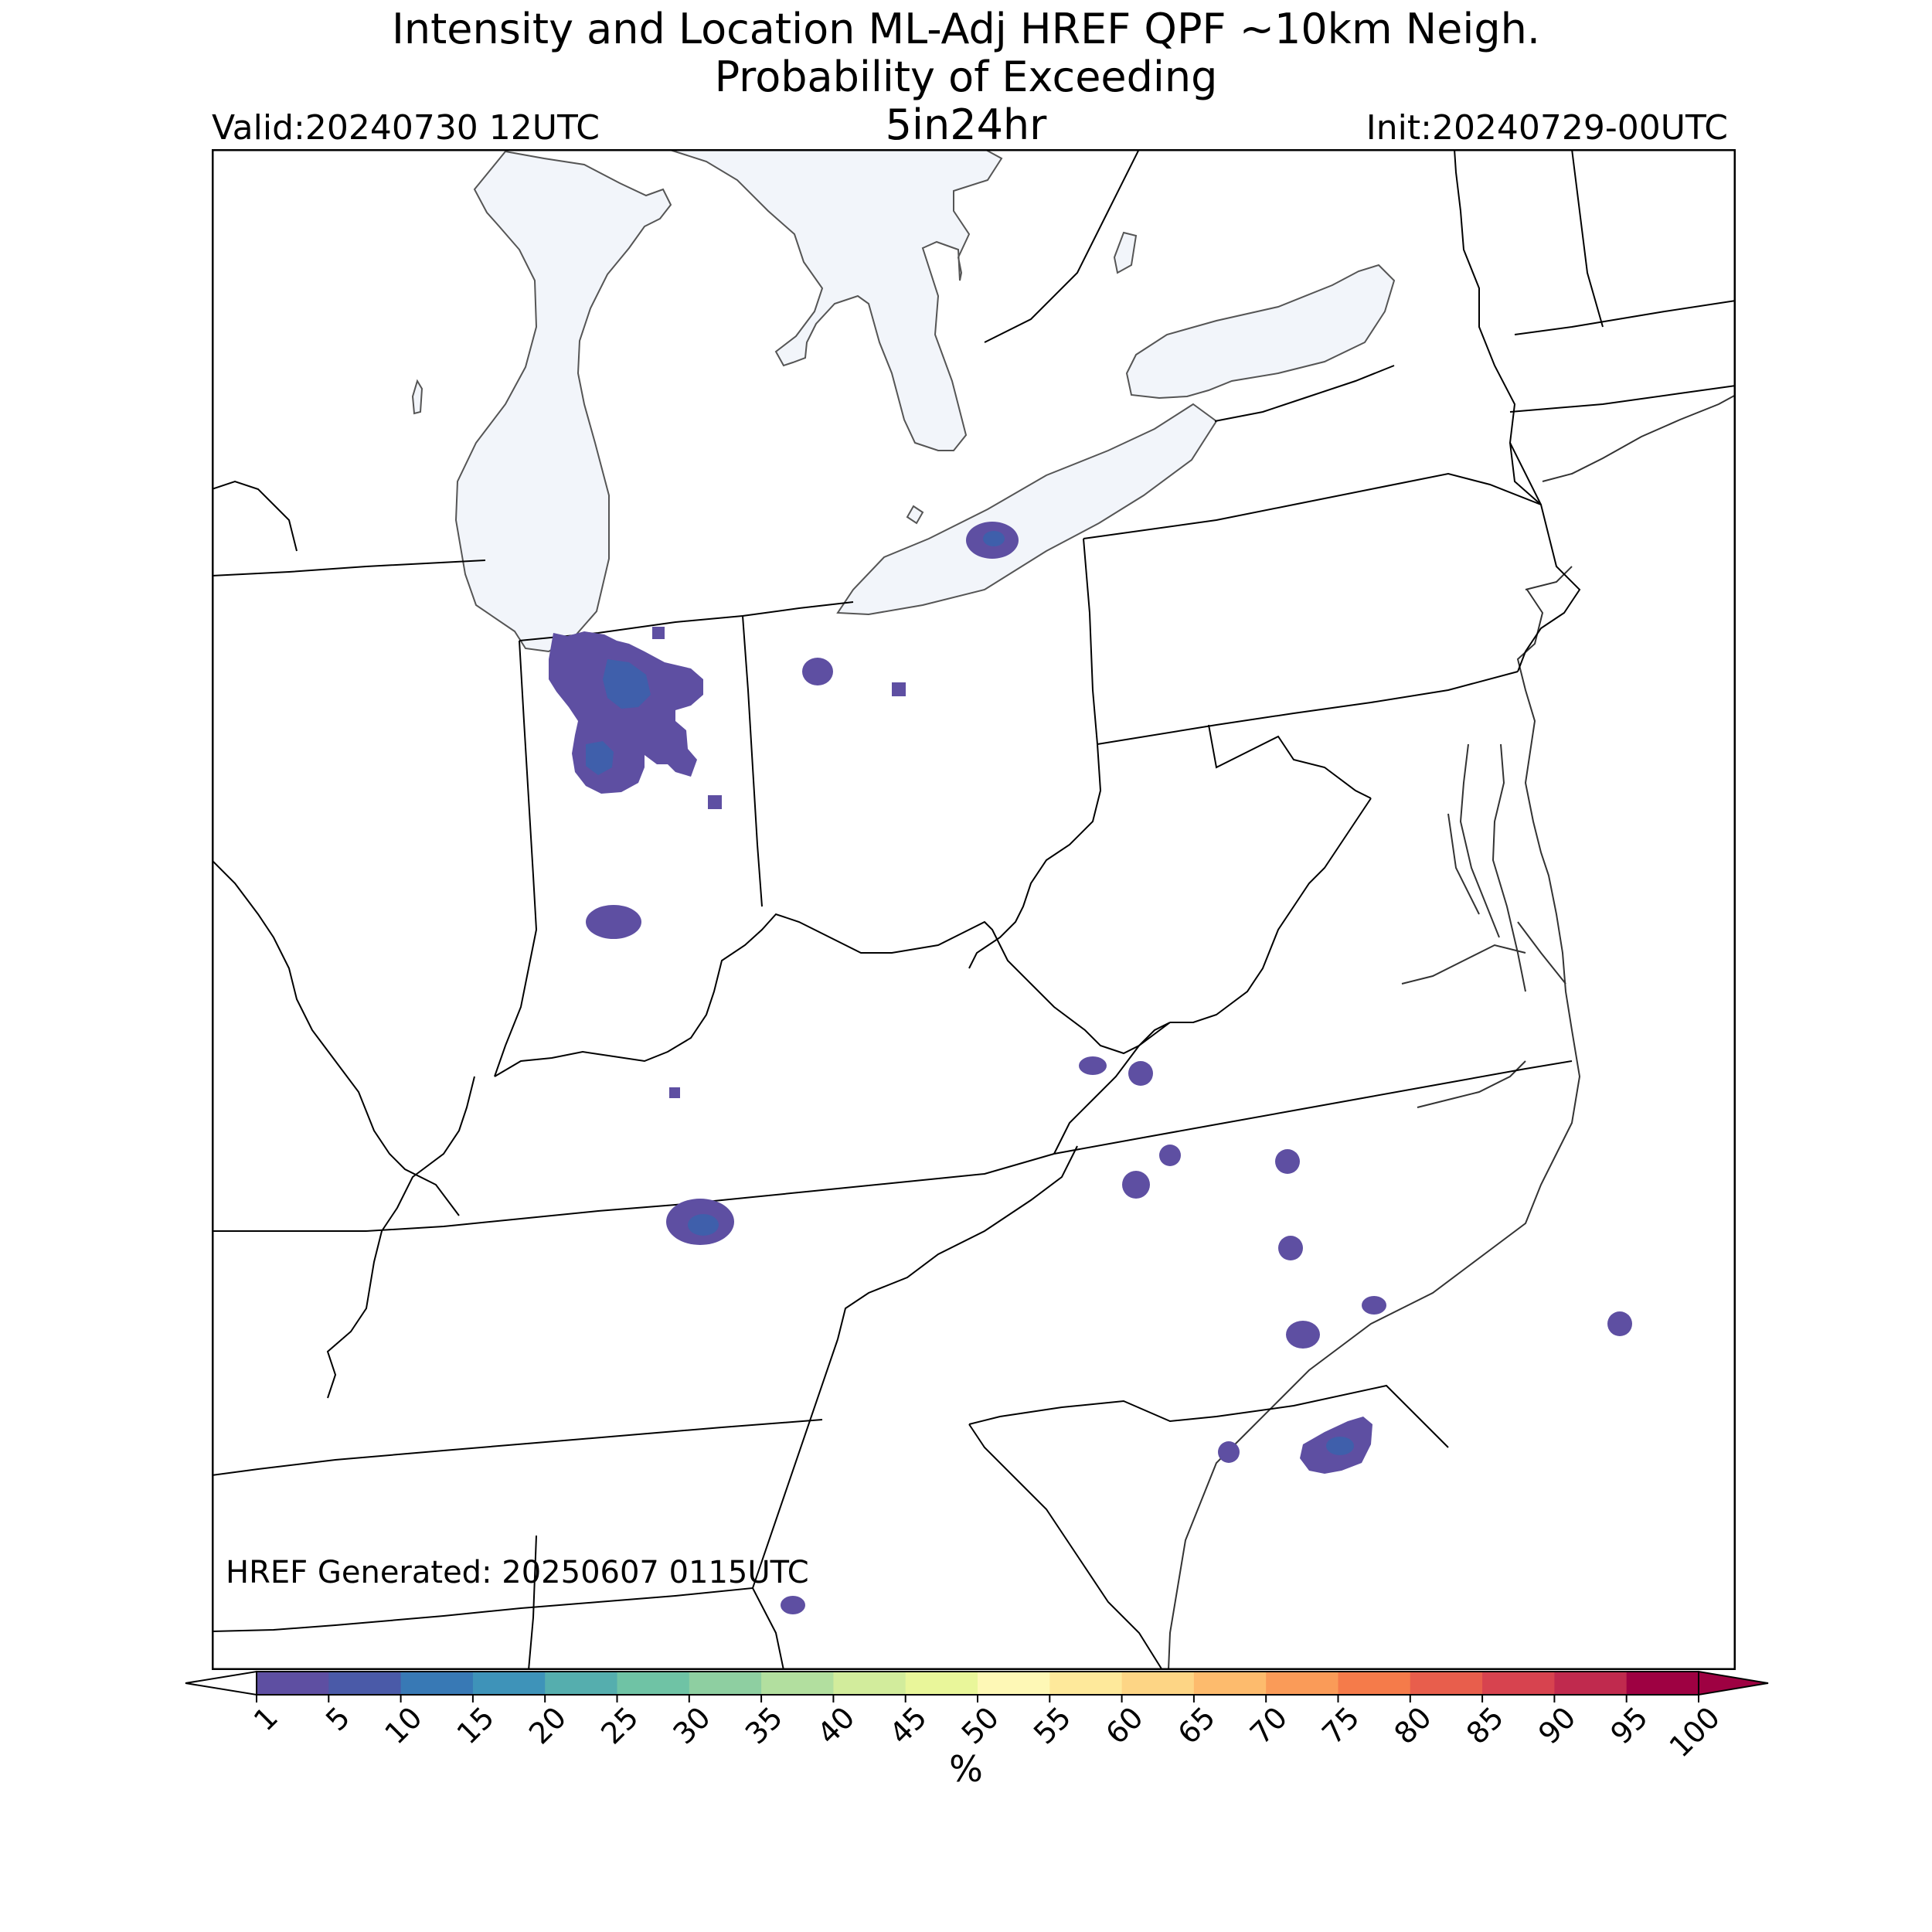 This screenshot has height=1932, width=1932. Describe the element at coordinates (1340, 1446) in the screenshot. I see `prob-area-sc-core` at that location.